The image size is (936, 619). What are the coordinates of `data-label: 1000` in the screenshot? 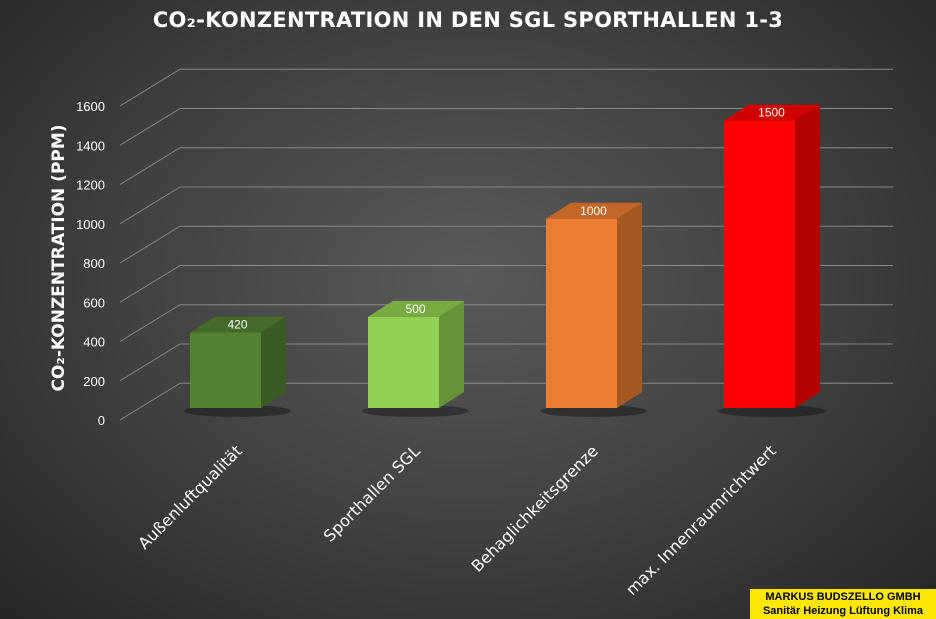 It's located at (593, 211).